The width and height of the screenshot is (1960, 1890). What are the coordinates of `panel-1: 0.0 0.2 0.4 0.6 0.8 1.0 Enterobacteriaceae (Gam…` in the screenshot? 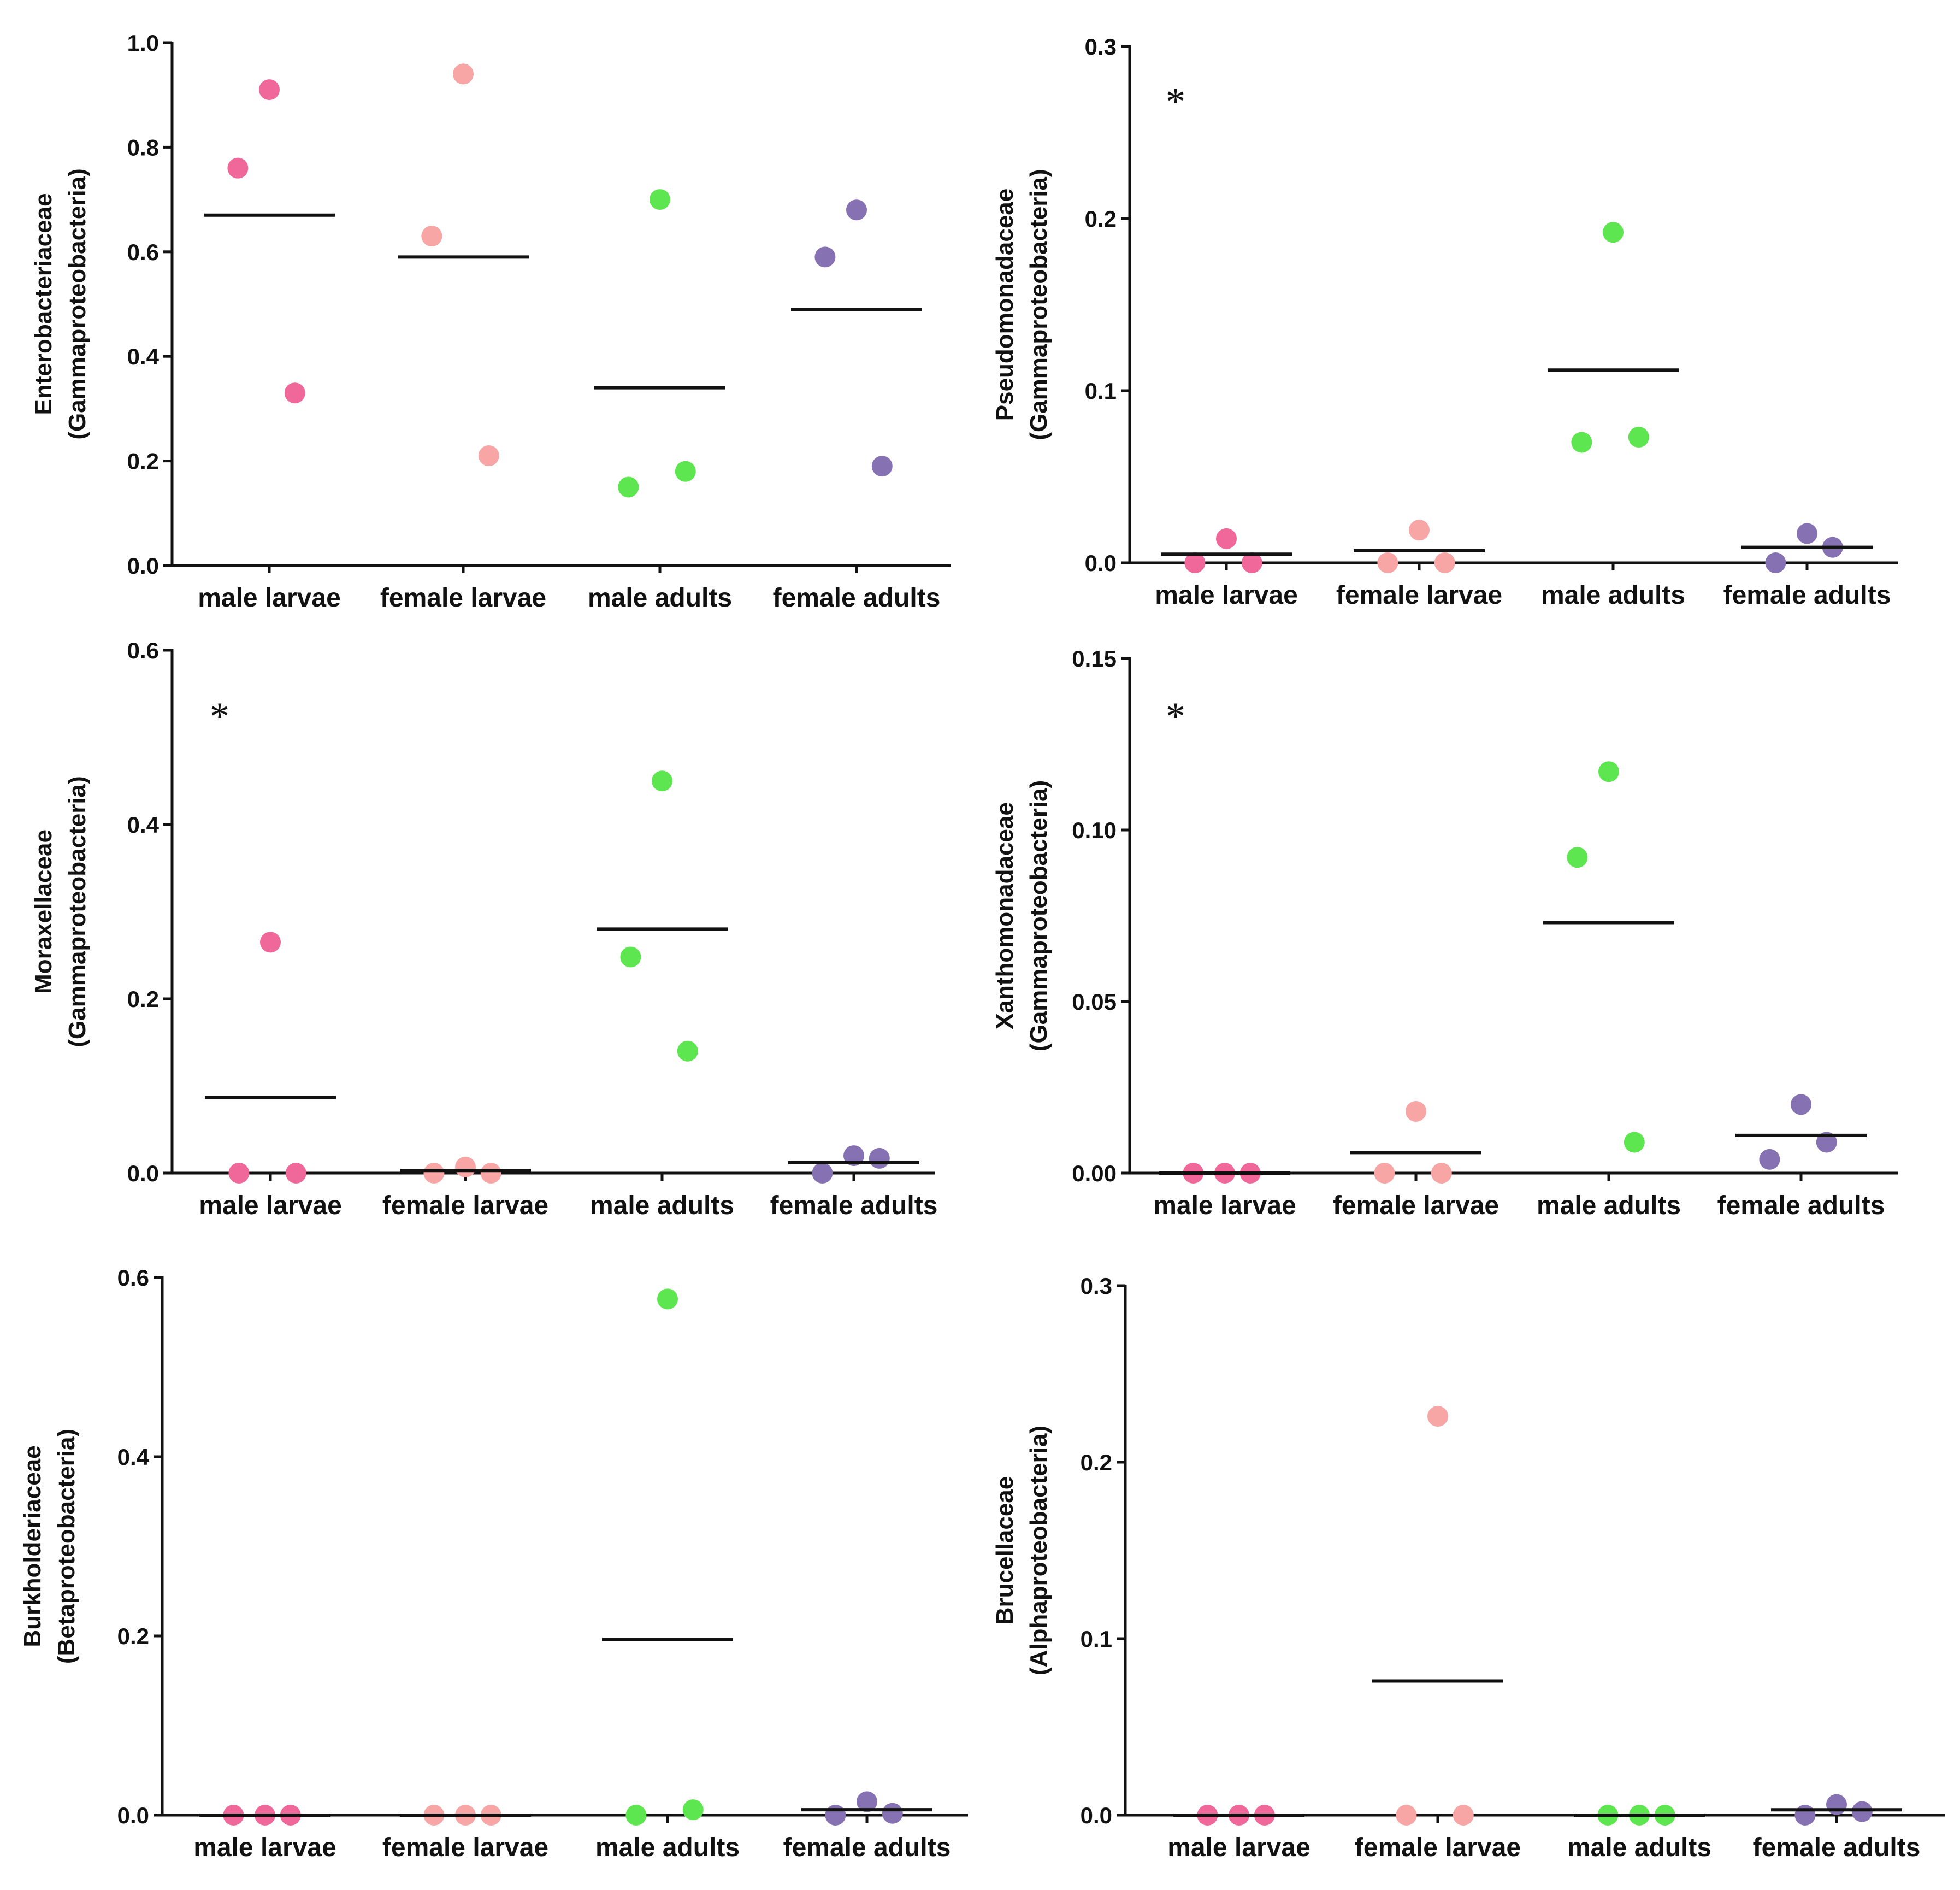 It's located at (491, 322).